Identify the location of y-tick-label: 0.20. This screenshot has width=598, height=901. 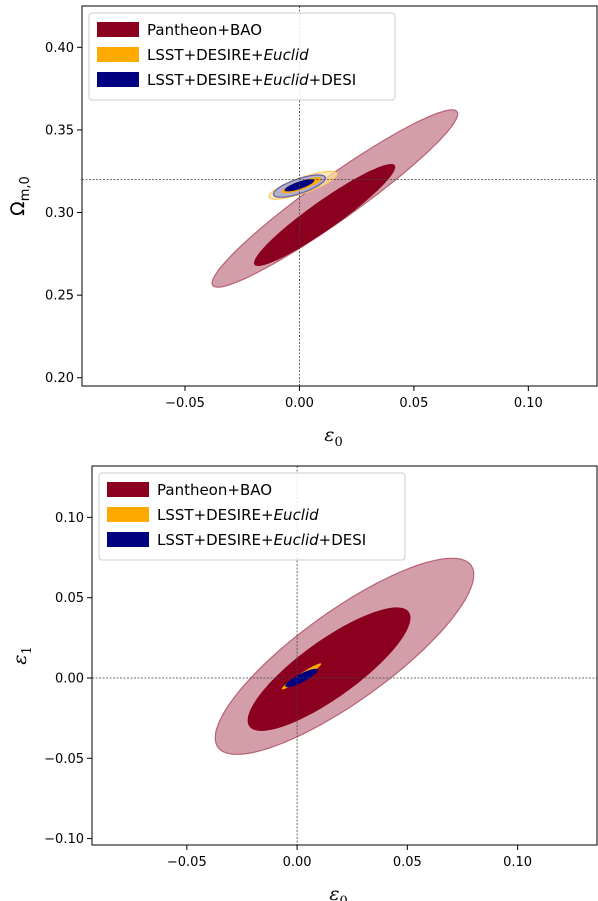
(59, 378).